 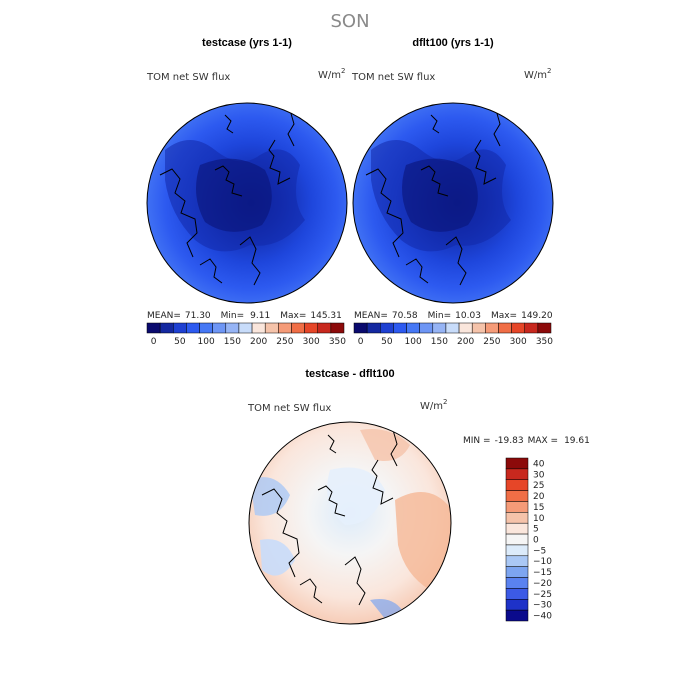 I want to click on colorbar-testcase: 0 50 100 150 200 250 300 350, so click(x=246, y=334).